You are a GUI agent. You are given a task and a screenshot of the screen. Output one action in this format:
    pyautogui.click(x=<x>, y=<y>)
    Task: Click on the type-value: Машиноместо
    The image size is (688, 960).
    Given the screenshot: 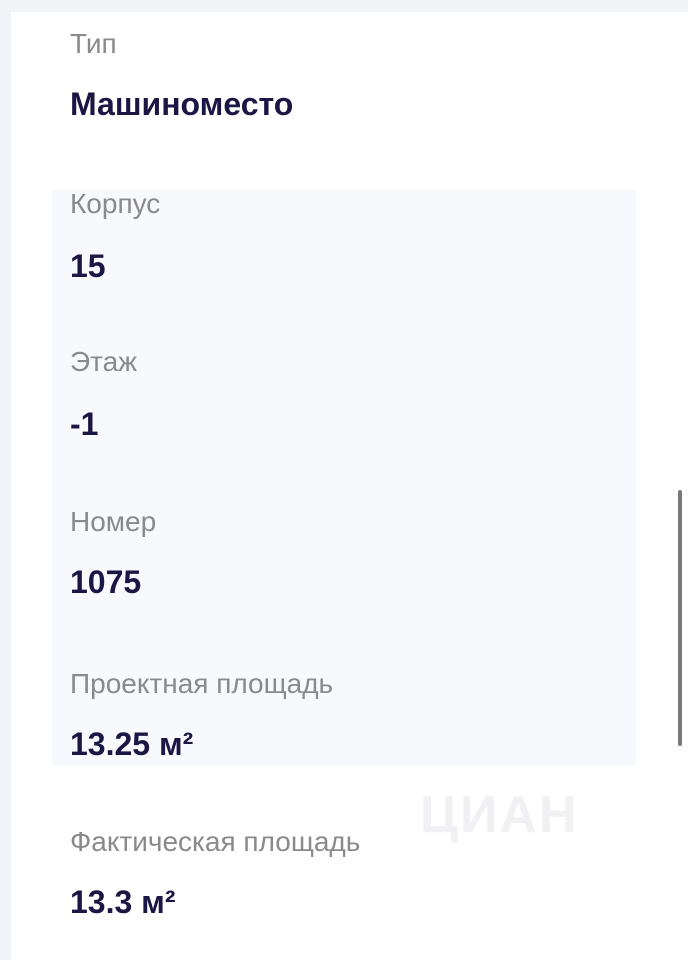 What is the action you would take?
    pyautogui.click(x=182, y=104)
    